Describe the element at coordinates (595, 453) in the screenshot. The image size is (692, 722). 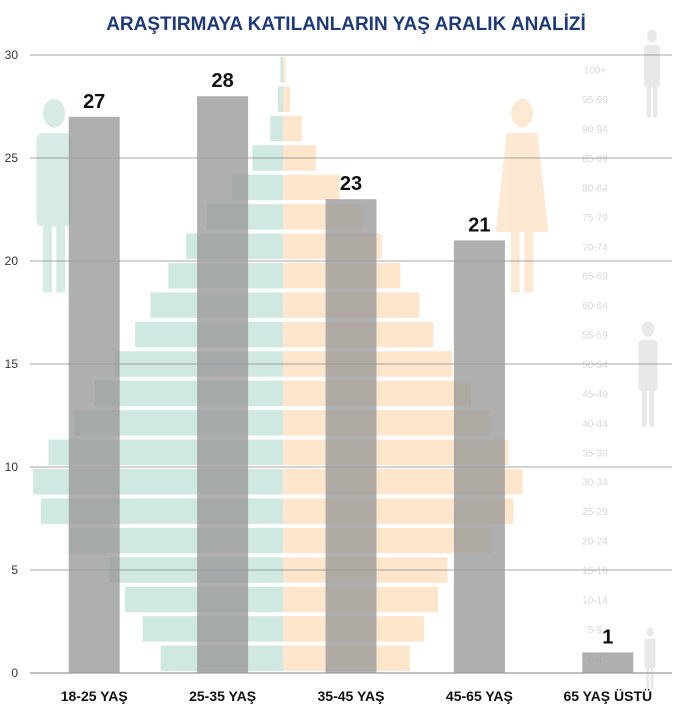
I see `pyramid-age-label: 35-39` at that location.